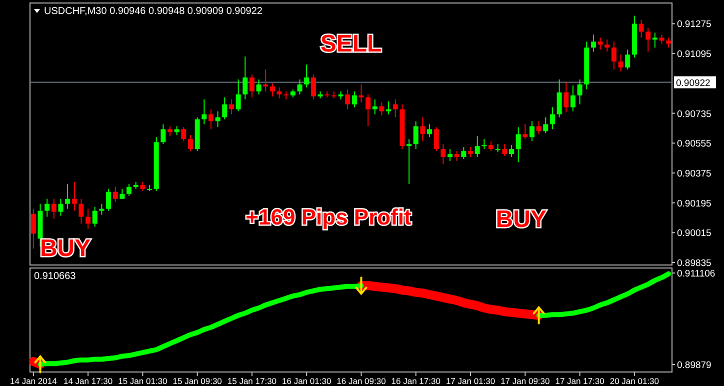  What do you see at coordinates (694, 24) in the screenshot?
I see `y-tick-label: 0.91275` at bounding box center [694, 24].